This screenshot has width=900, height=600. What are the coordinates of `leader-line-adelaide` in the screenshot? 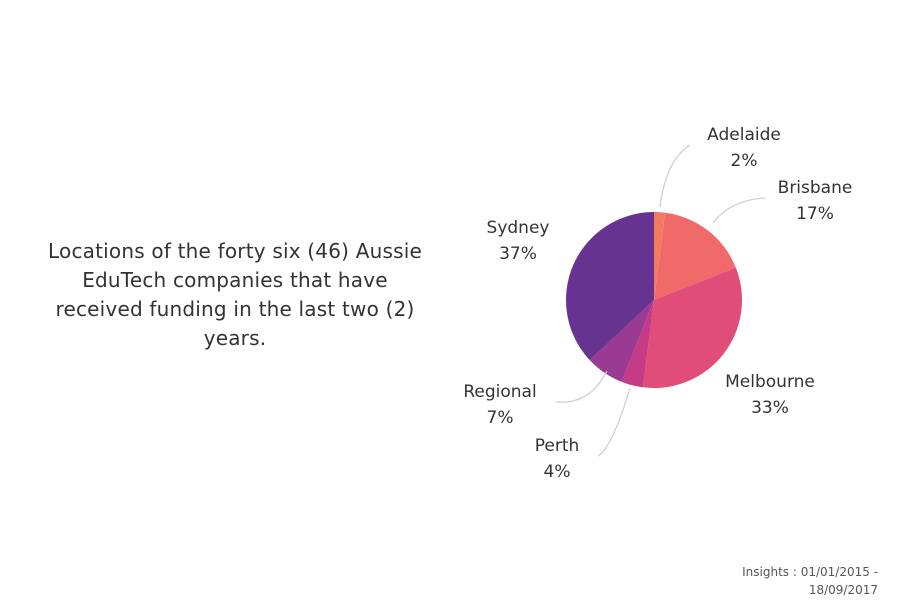 It's located at (675, 176).